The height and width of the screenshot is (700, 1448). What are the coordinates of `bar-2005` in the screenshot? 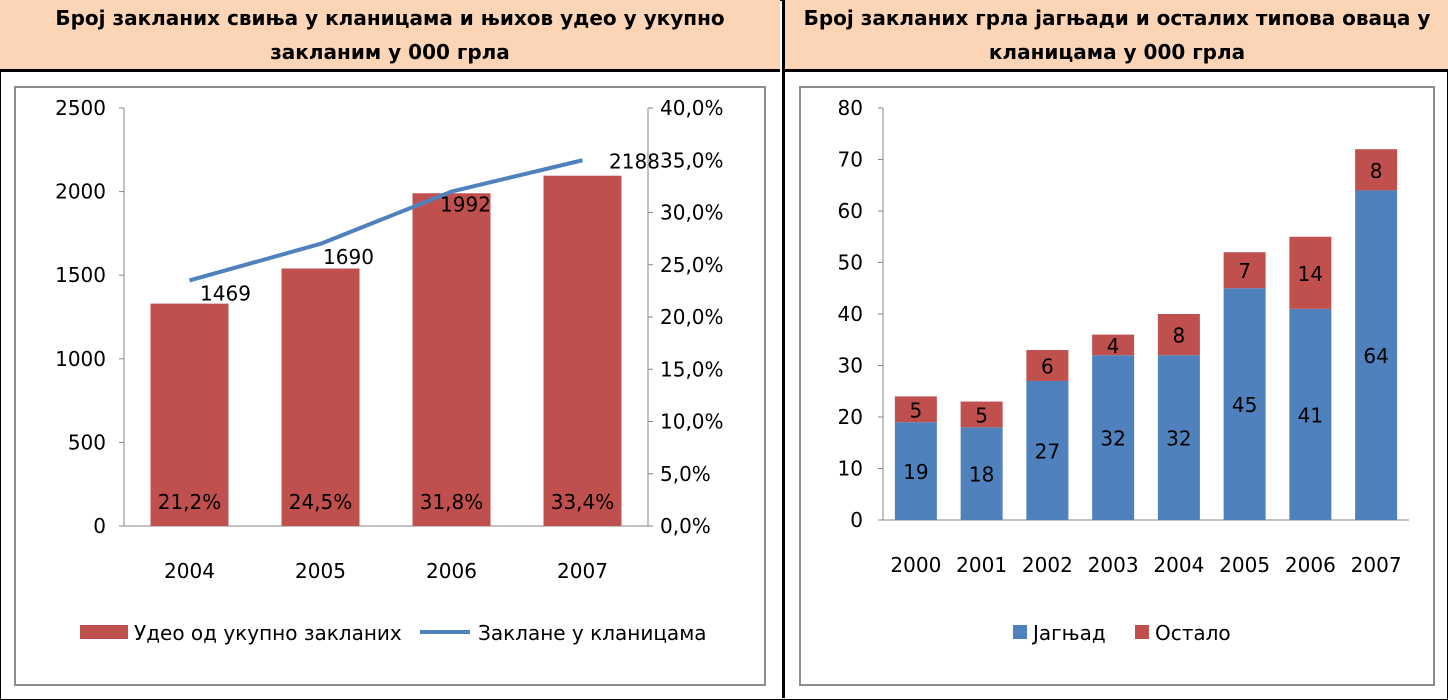 It's located at (320, 397).